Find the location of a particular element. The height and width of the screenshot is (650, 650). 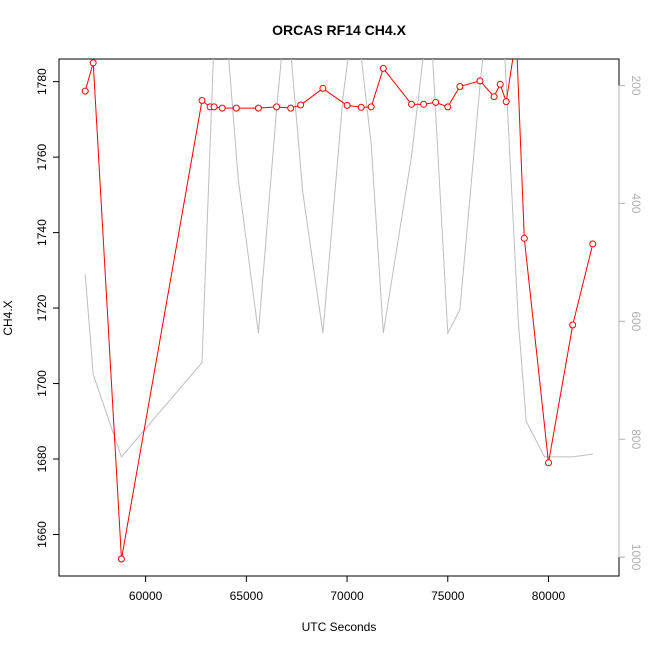

y2-tick-label: 800 is located at coordinates (636, 439).